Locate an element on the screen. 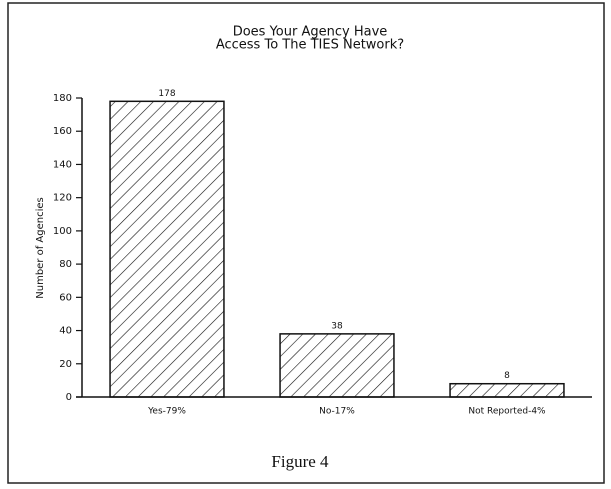 This screenshot has width=611, height=489. x-tick-label: Yes-79% is located at coordinates (166, 412).